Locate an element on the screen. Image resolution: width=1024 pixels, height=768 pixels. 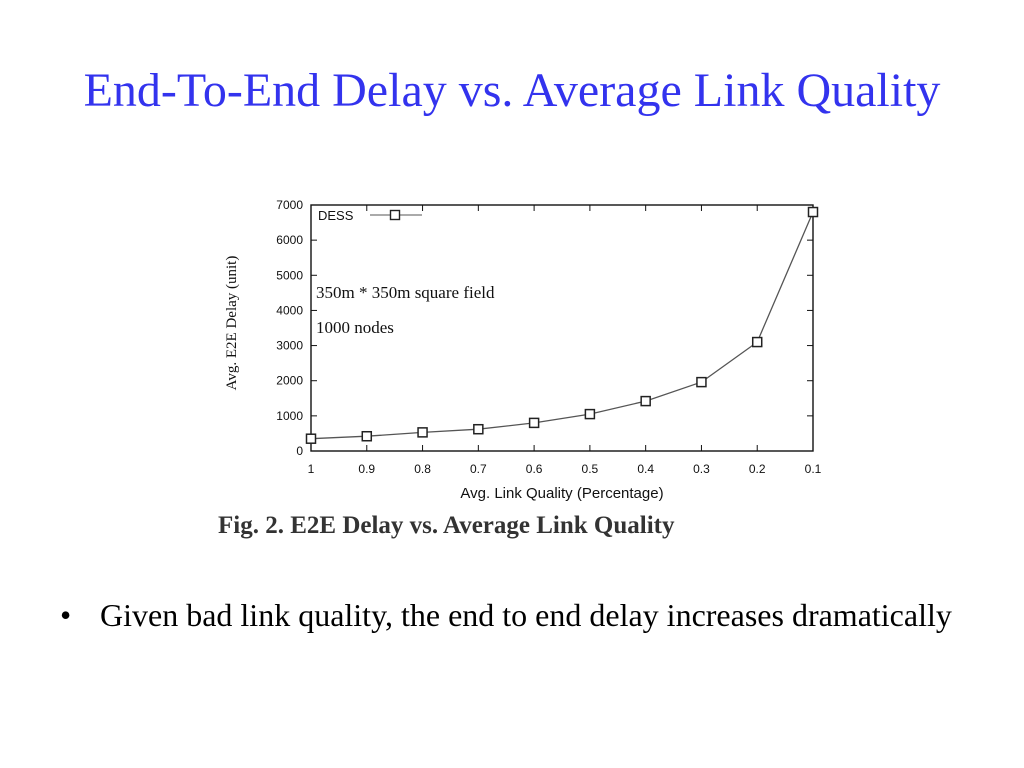
y-tick-label: 5000 is located at coordinates (289, 275).